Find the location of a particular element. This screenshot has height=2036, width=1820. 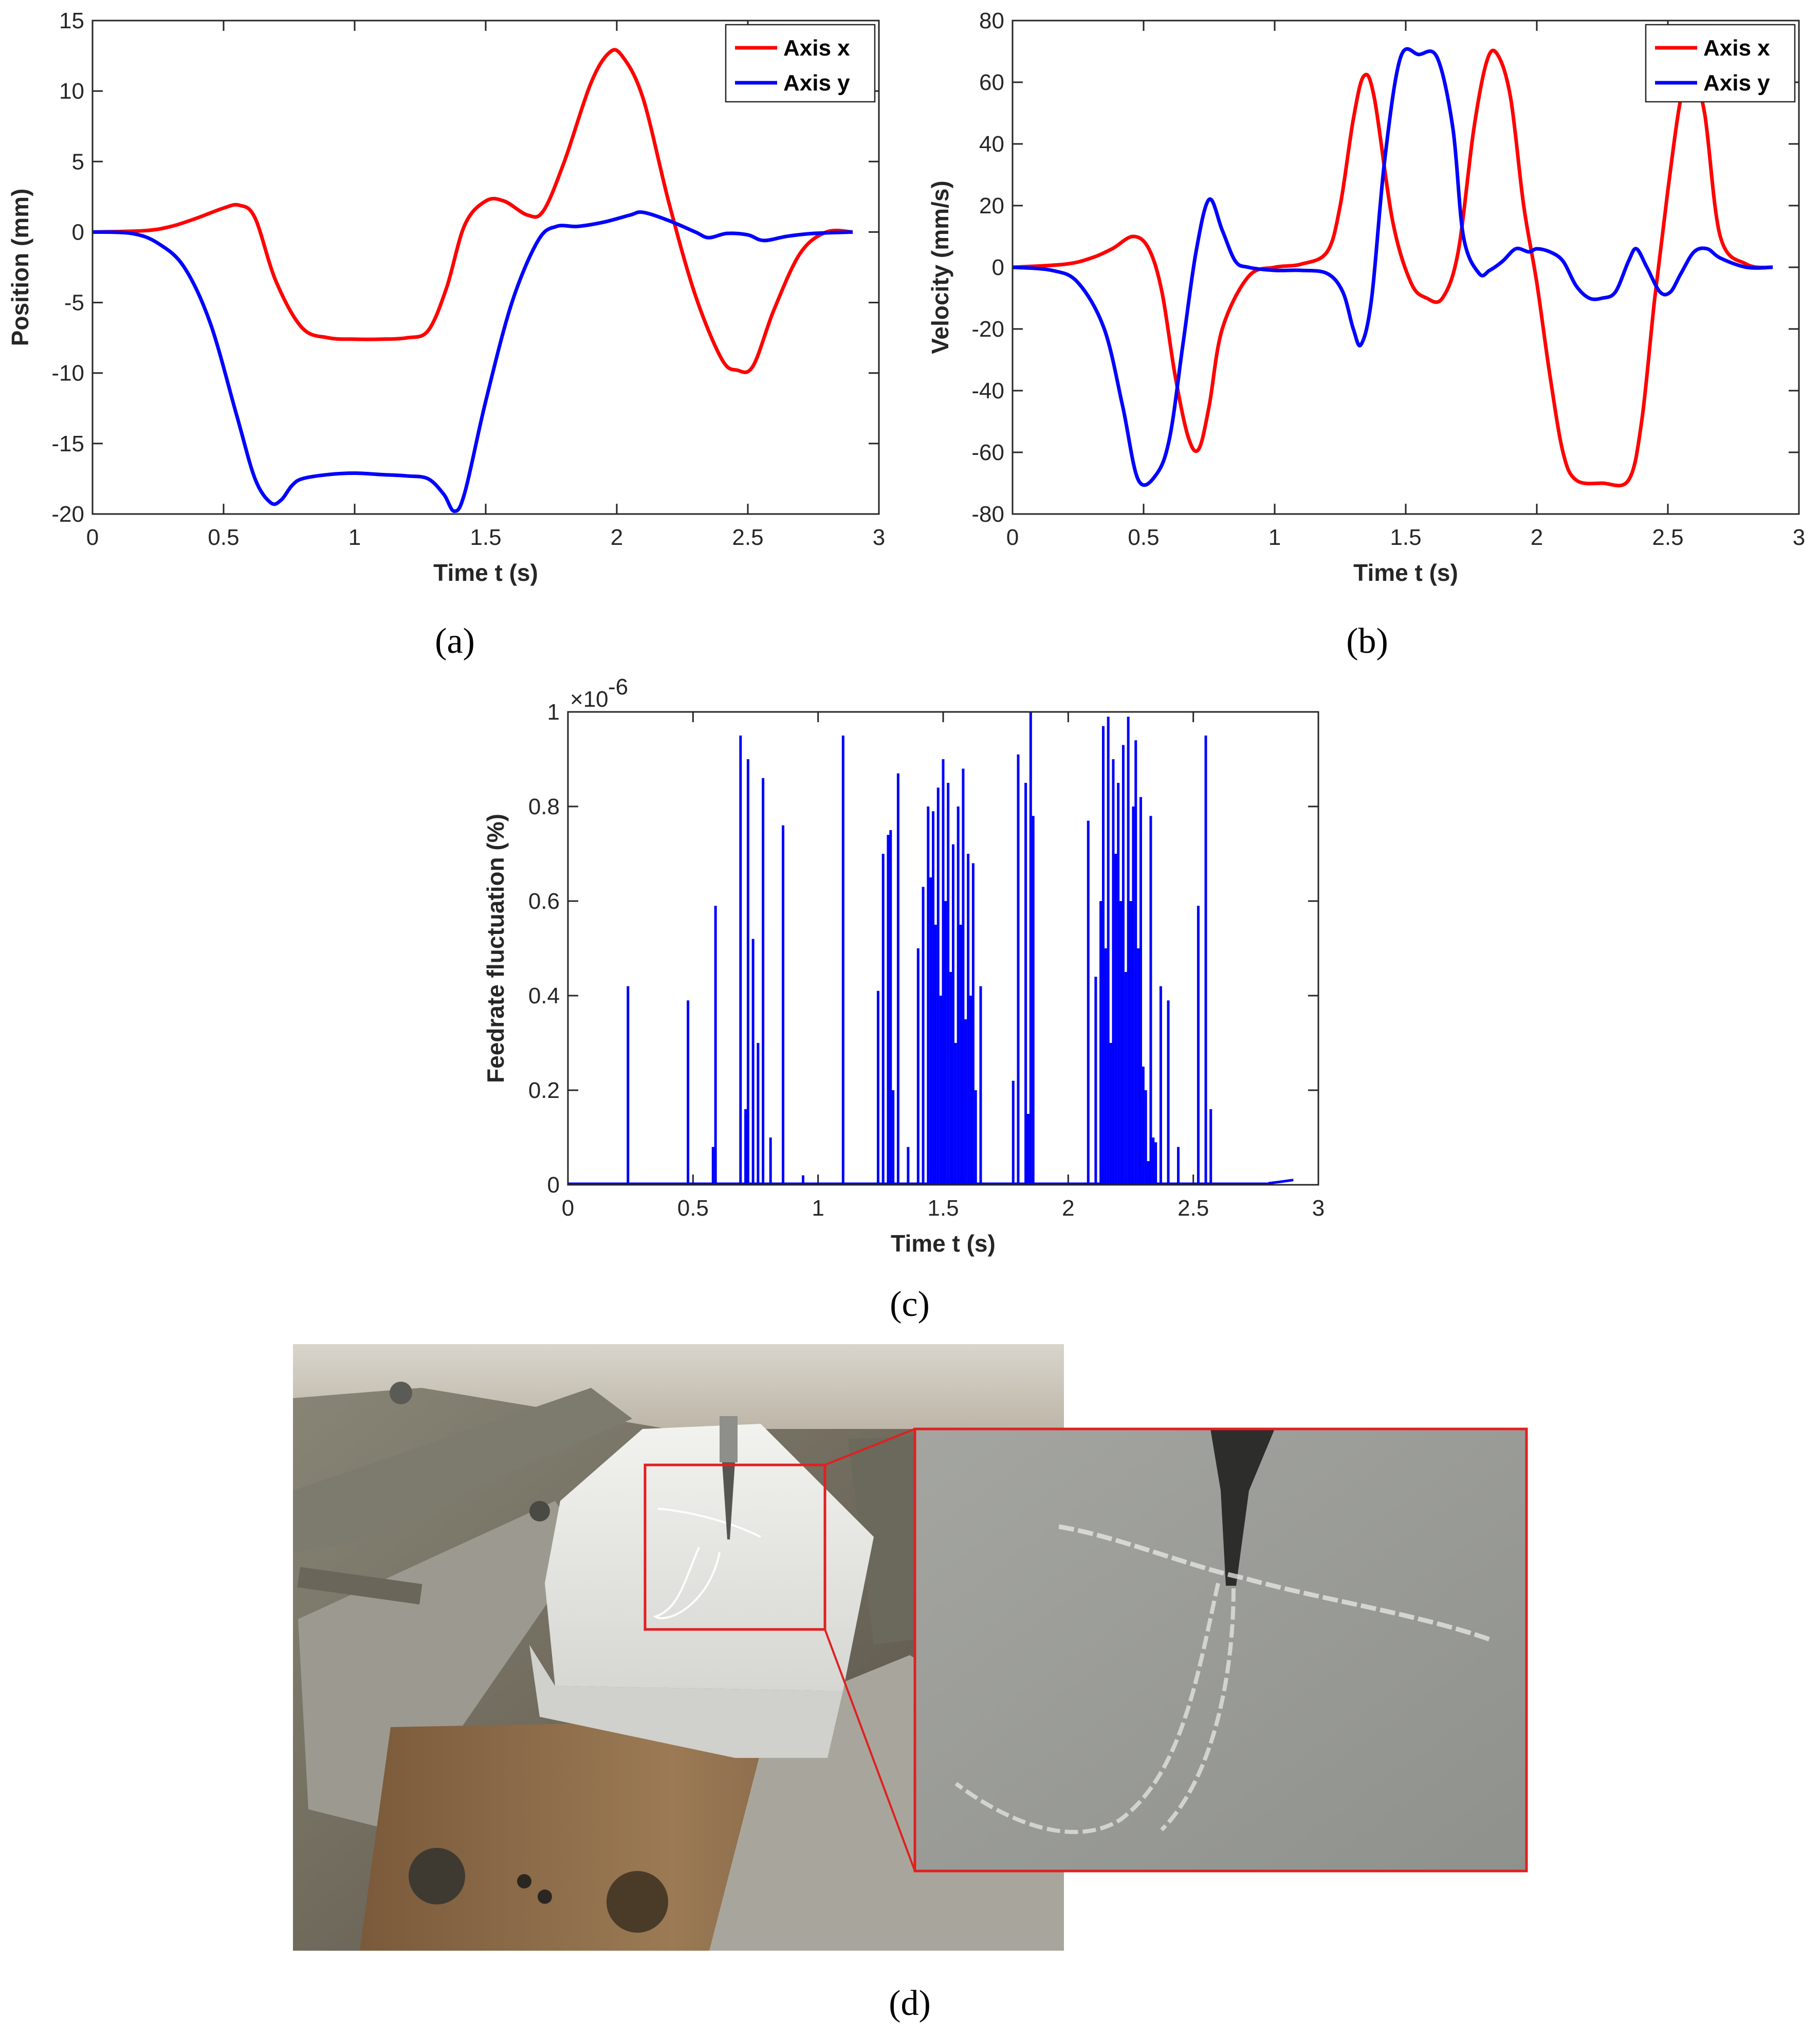

inset-groove-curve is located at coordinates (1095, 1708).